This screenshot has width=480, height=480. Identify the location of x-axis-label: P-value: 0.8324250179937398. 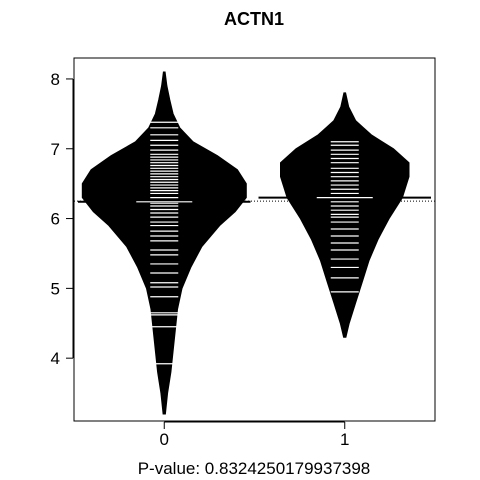
(254, 468).